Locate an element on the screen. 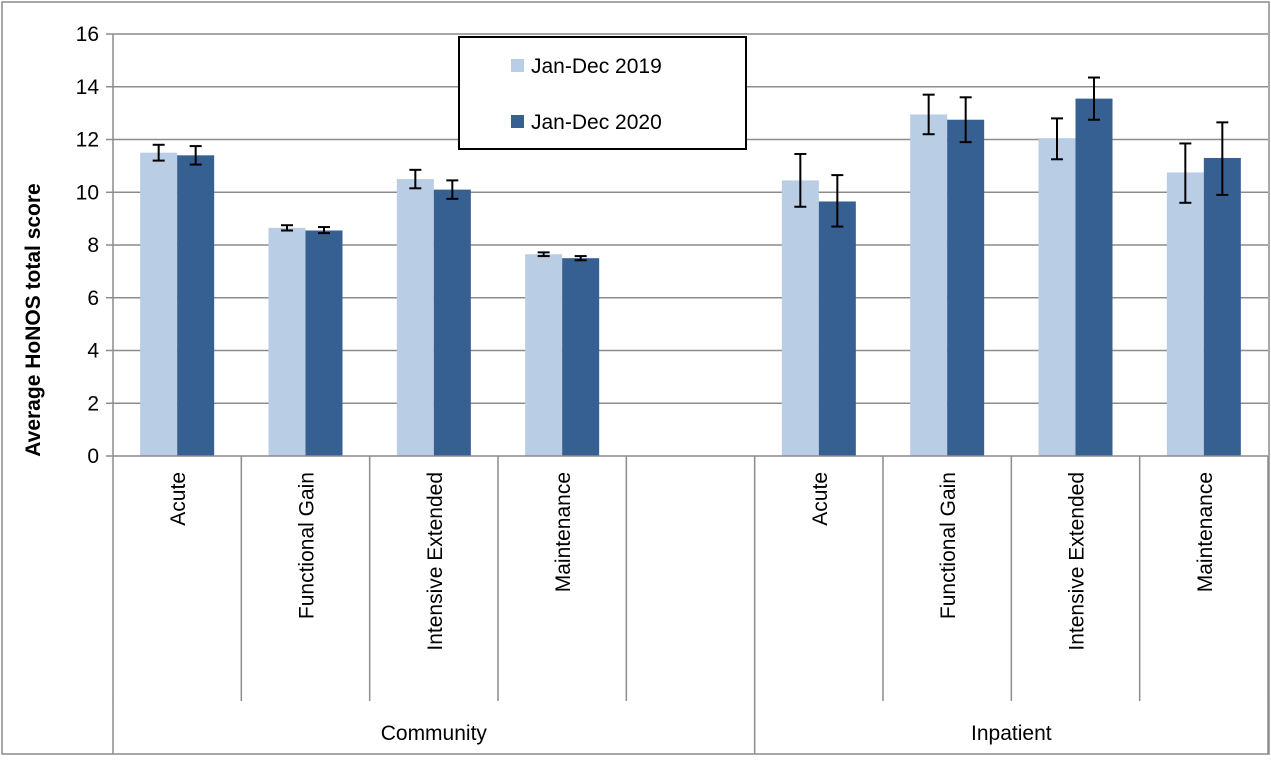  bar-s0-c2 is located at coordinates (415, 317).